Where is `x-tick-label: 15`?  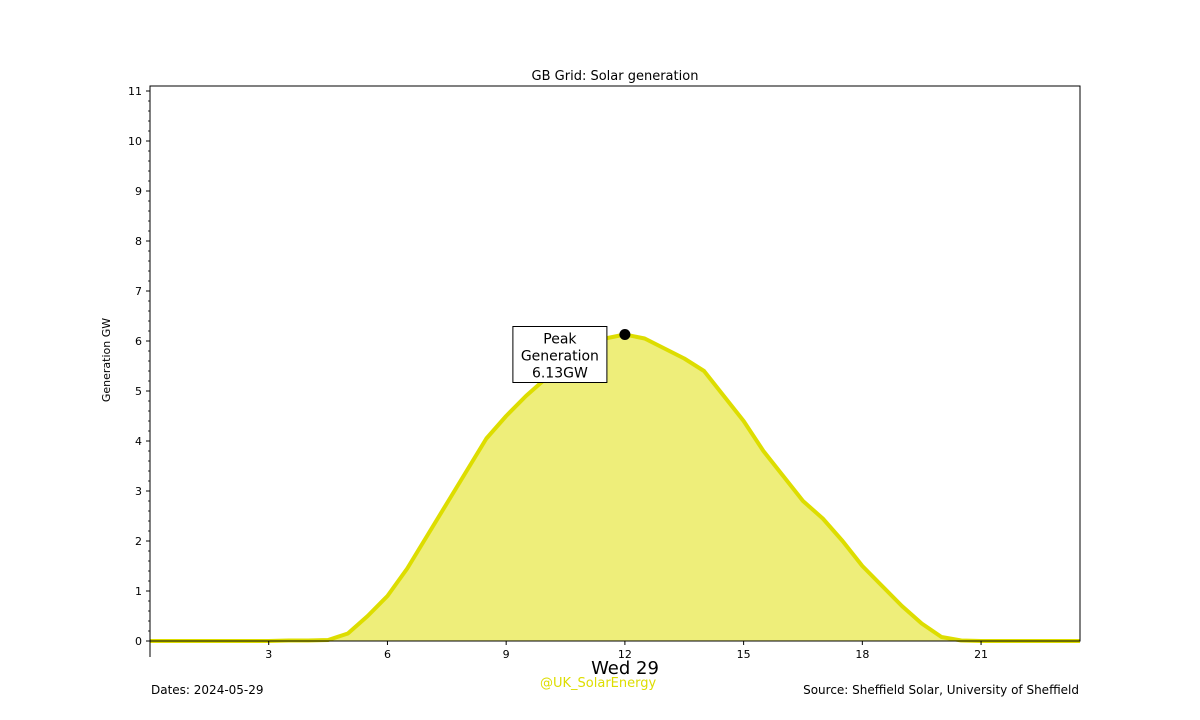 x-tick-label: 15 is located at coordinates (744, 654).